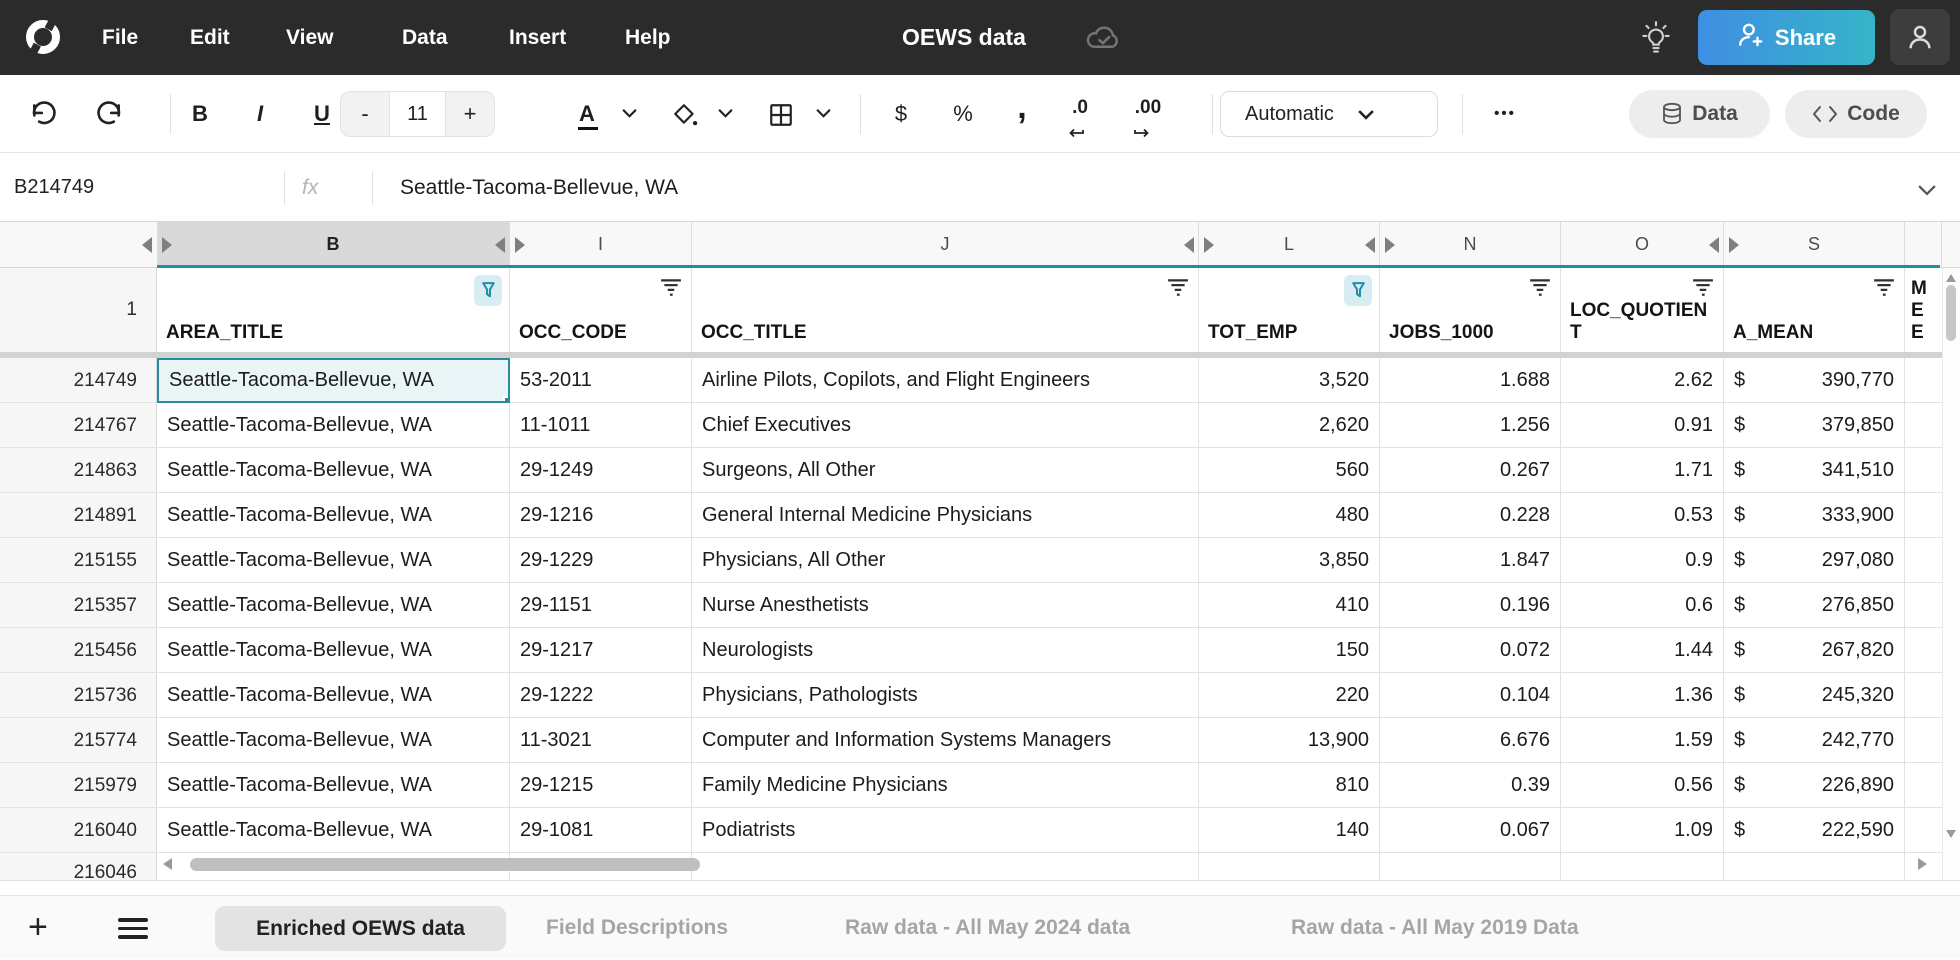  I want to click on text-color-button: A, so click(587, 113).